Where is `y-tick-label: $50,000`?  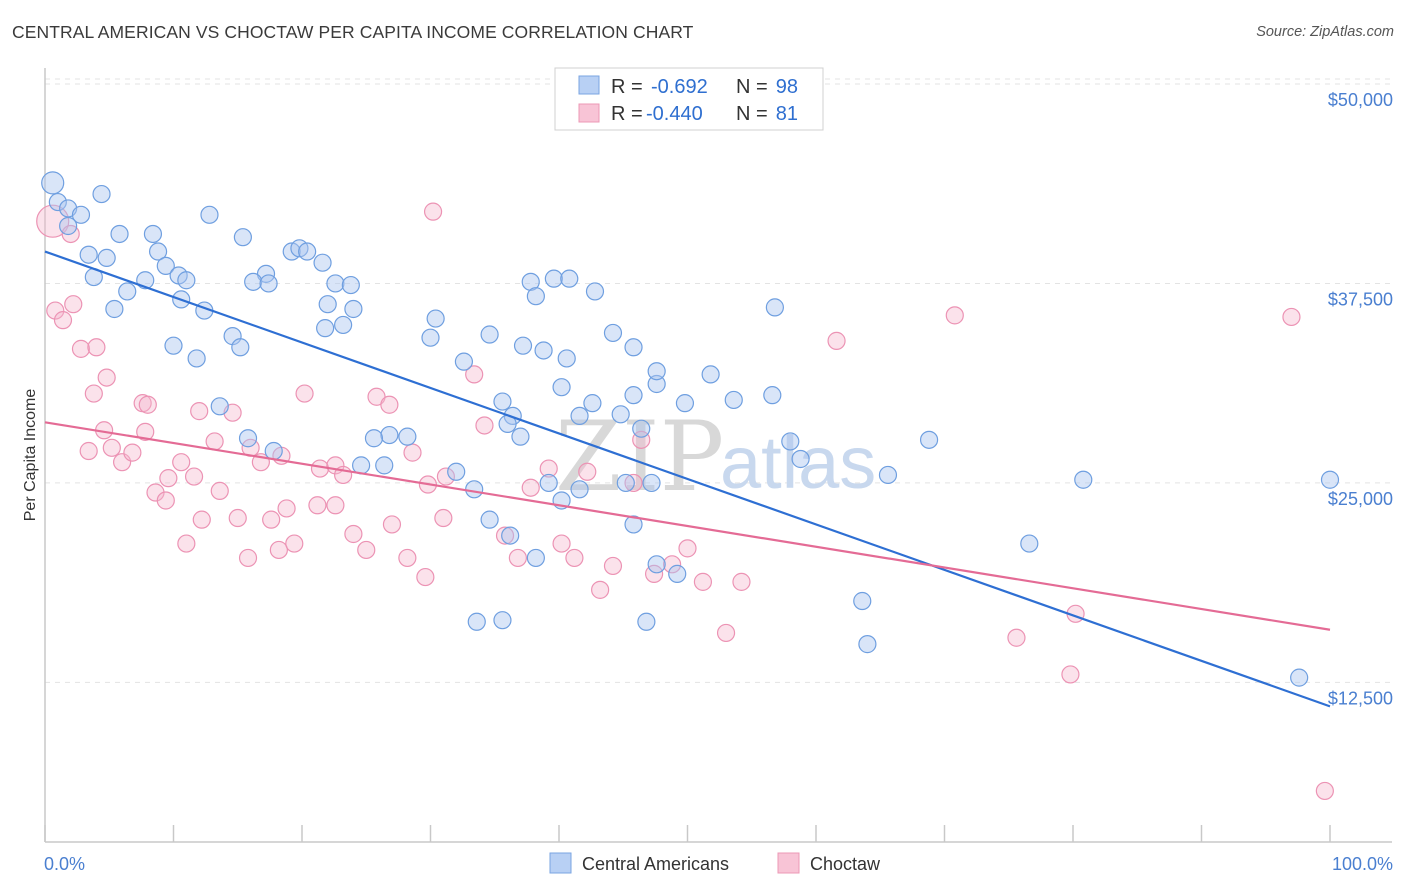 y-tick-label: $50,000 is located at coordinates (1360, 100).